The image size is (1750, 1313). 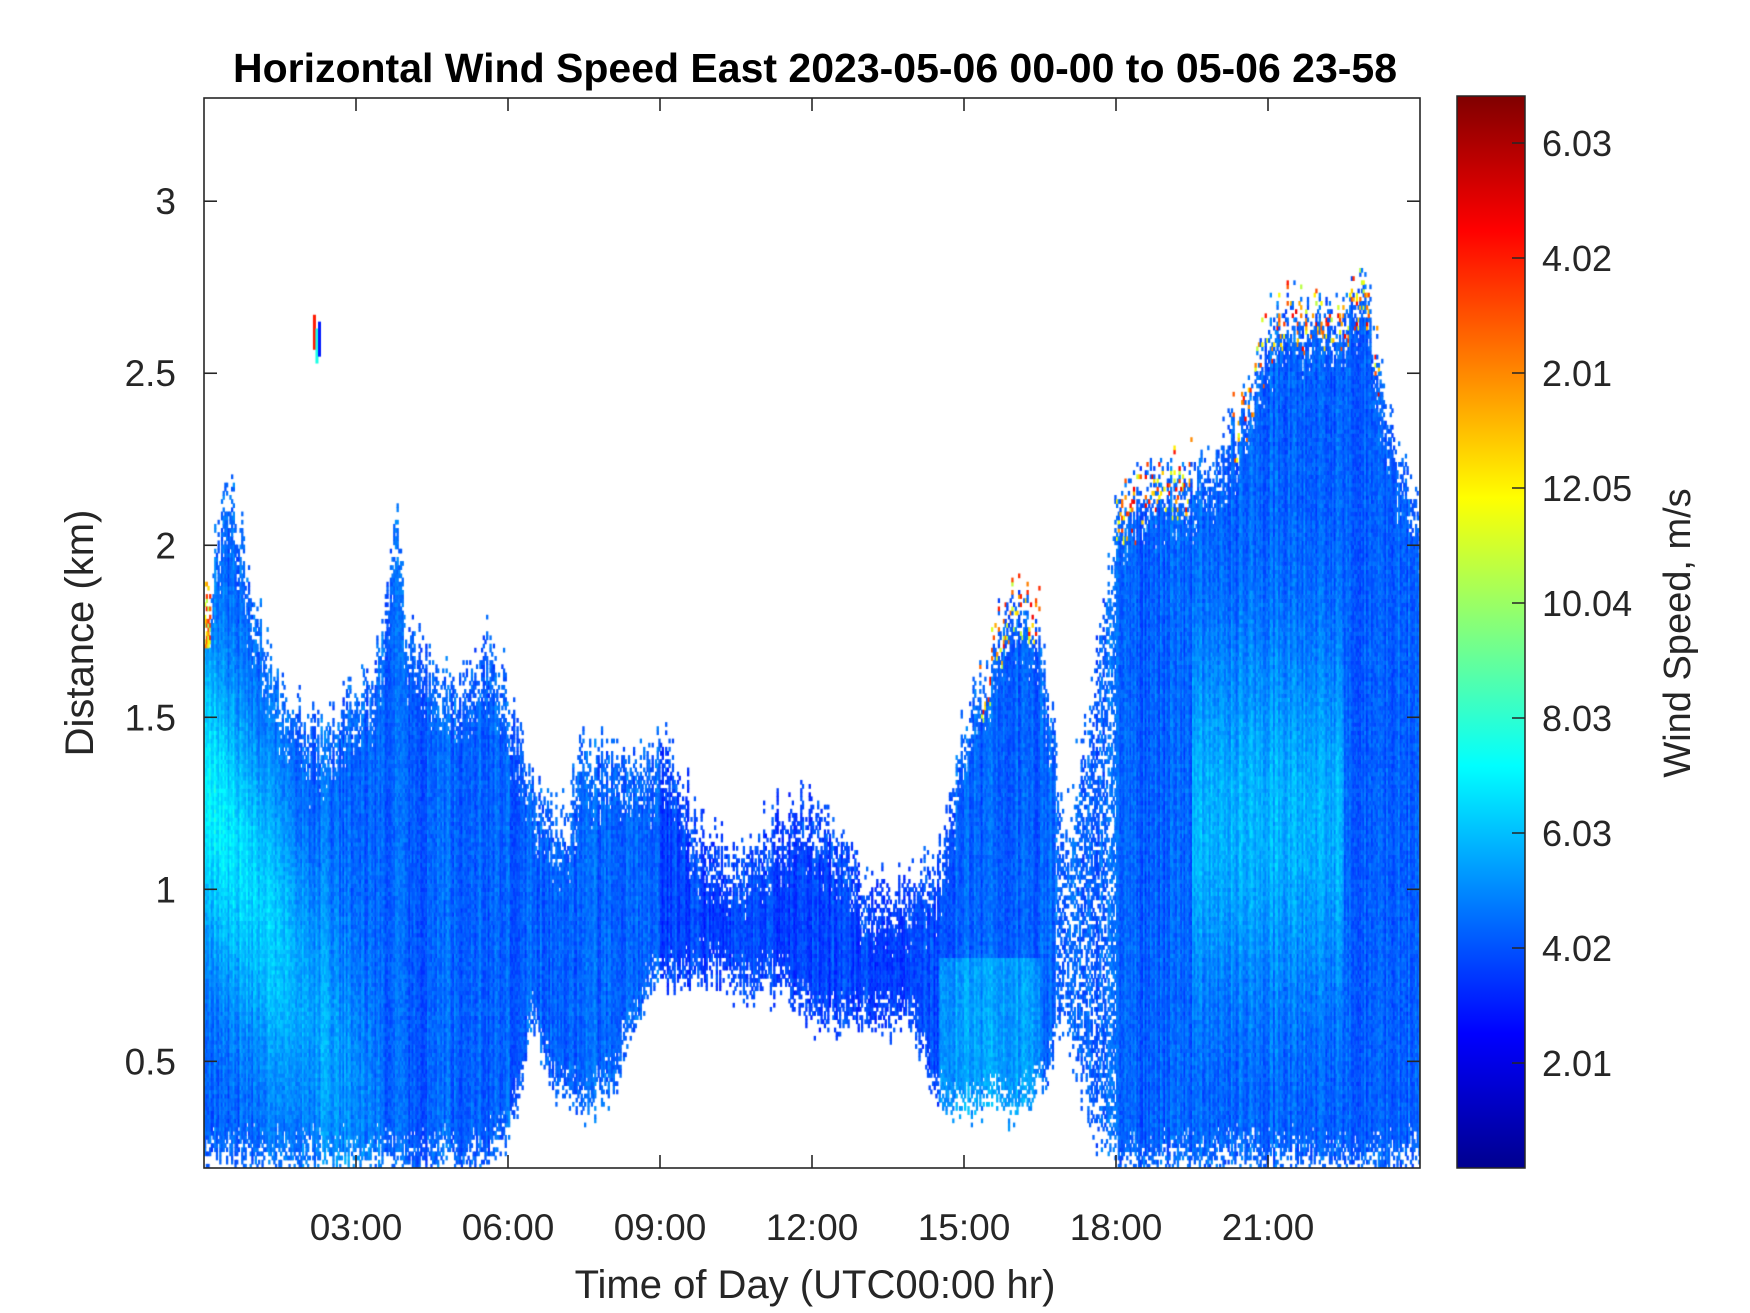 What do you see at coordinates (812, 1227) in the screenshot?
I see `x-tick-label: 12:00` at bounding box center [812, 1227].